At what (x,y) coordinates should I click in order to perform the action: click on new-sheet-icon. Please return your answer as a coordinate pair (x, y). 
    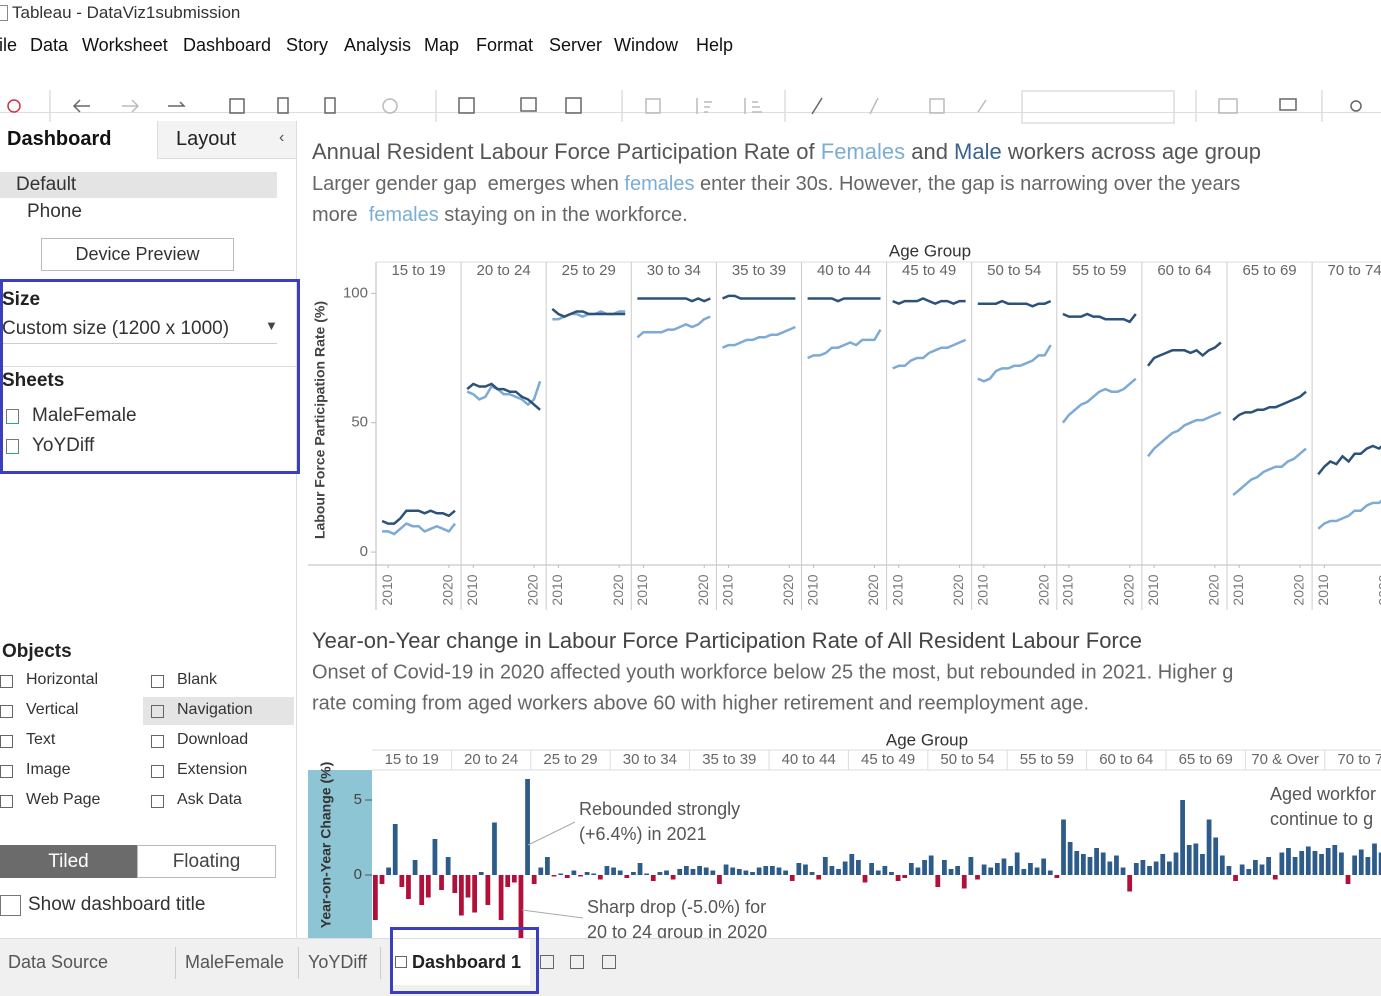
    Looking at the image, I should click on (466, 105).